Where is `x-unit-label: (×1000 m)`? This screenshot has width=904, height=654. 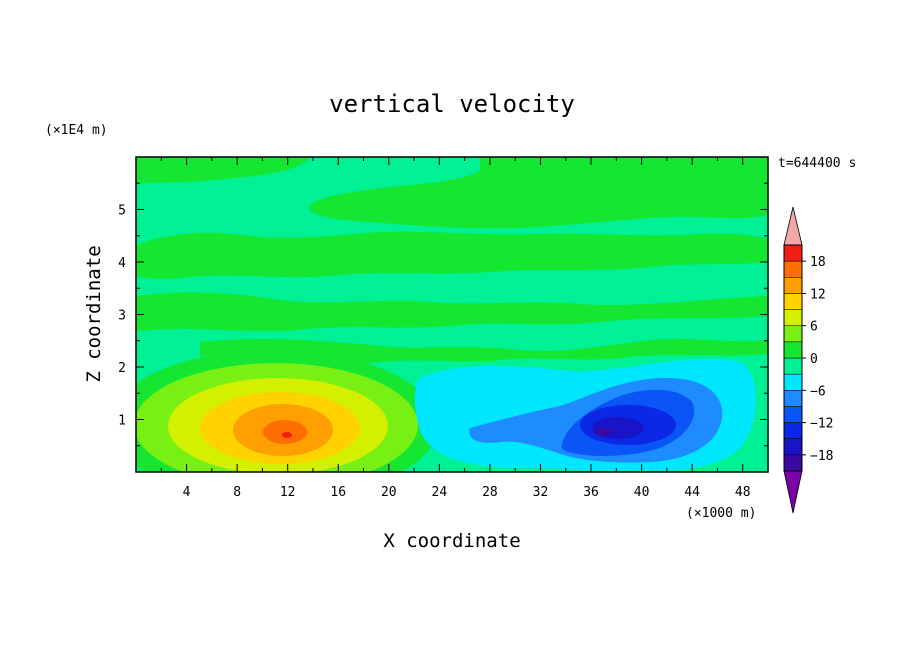 x-unit-label: (×1000 m) is located at coordinates (721, 513).